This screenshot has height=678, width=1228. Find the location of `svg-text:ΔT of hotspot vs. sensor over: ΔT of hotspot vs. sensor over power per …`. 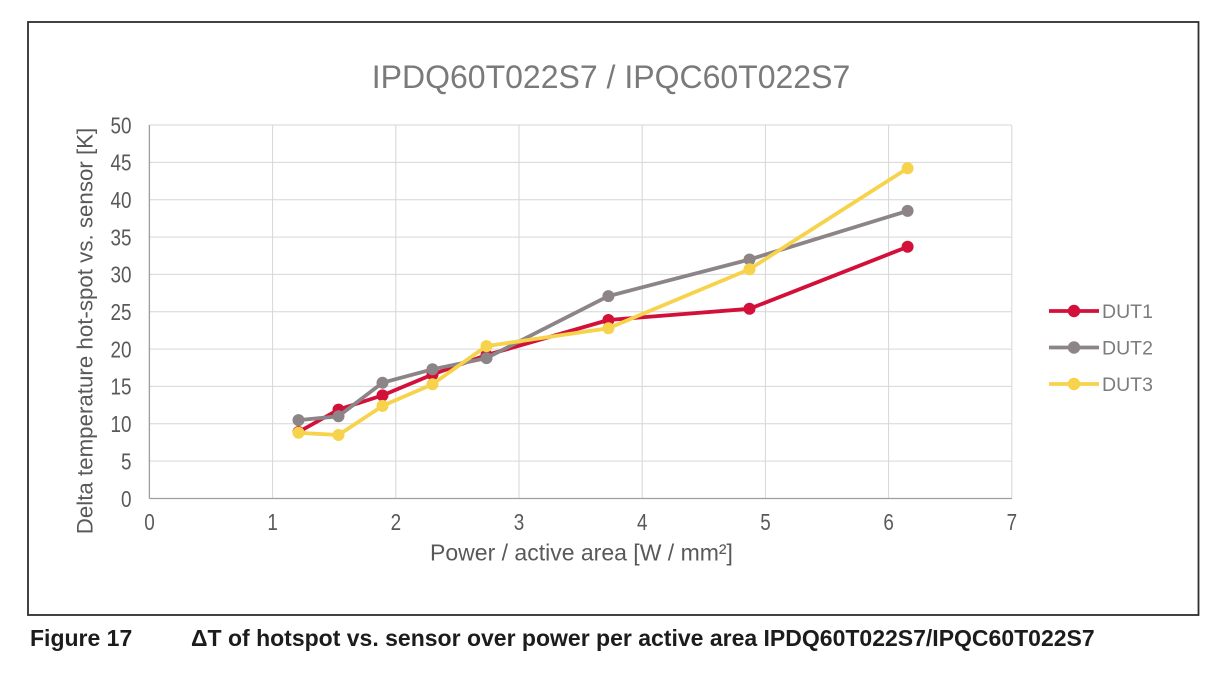

svg-text:ΔT of hotspot vs. sensor over: ΔT of hotspot vs. sensor over power per … is located at coordinates (643, 638).